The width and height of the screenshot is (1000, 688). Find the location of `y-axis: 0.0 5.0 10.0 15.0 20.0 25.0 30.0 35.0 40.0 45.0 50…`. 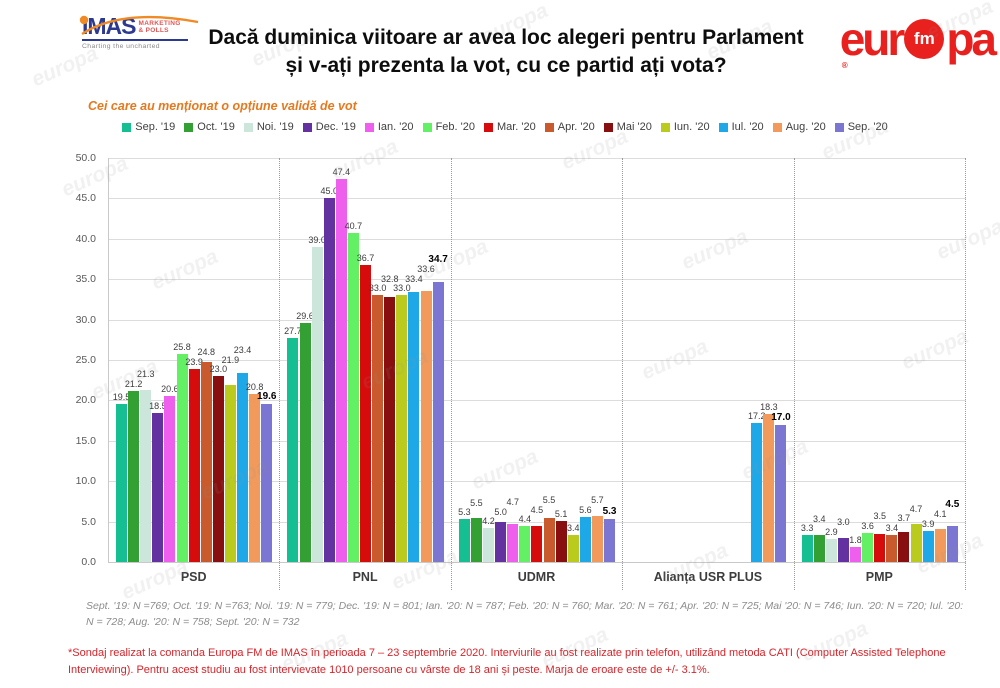

y-axis: 0.0 5.0 10.0 15.0 20.0 25.0 30.0 35.0 40.0 45.0 50… is located at coordinates (81, 360).